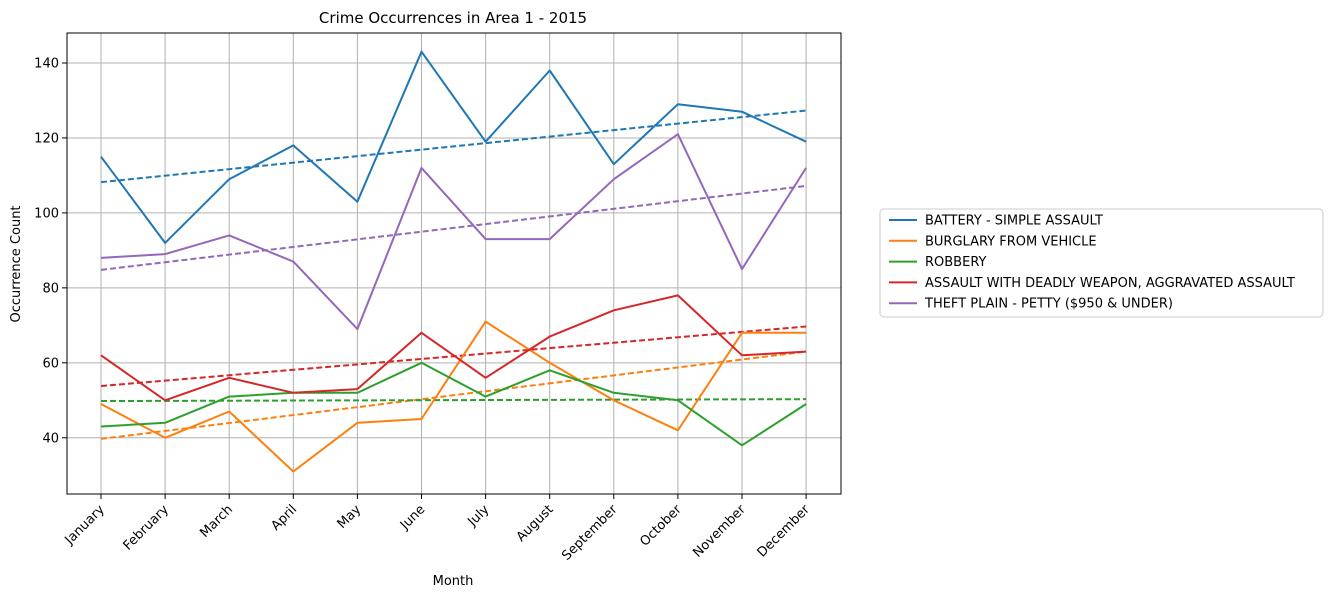 The height and width of the screenshot is (597, 1333). What do you see at coordinates (412, 517) in the screenshot?
I see `x-tick-label: June` at bounding box center [412, 517].